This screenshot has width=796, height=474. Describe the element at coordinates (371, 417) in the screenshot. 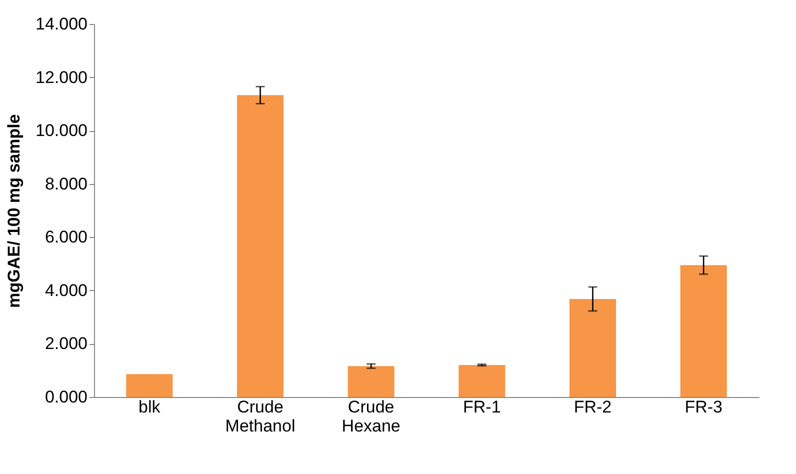

I see `x-tick-label: Crude Hexane` at that location.